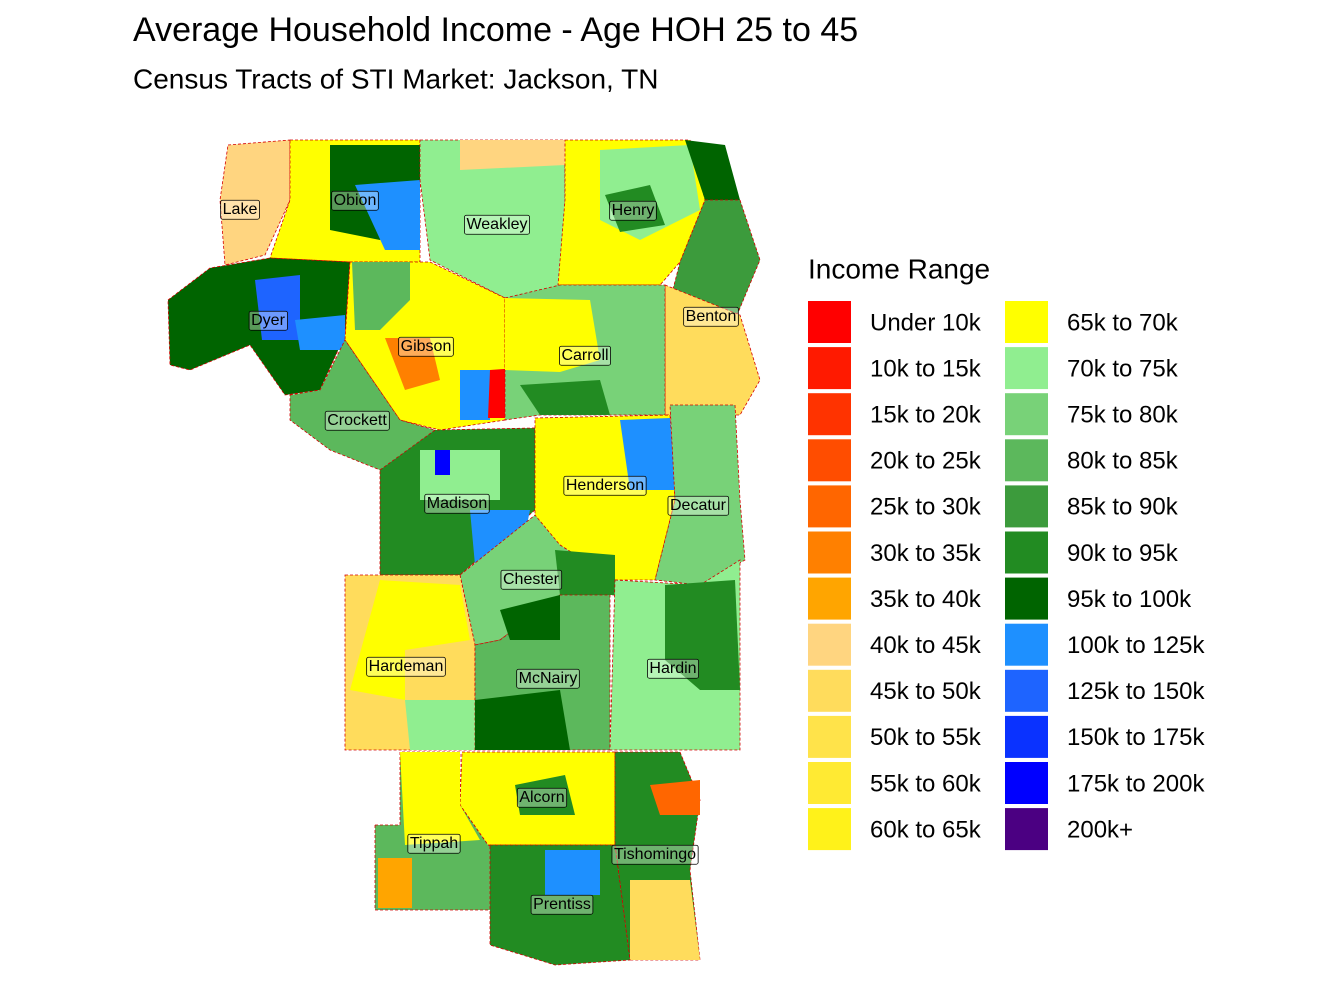  What do you see at coordinates (1129, 599) in the screenshot?
I see `legend-label: 95k to 100k` at bounding box center [1129, 599].